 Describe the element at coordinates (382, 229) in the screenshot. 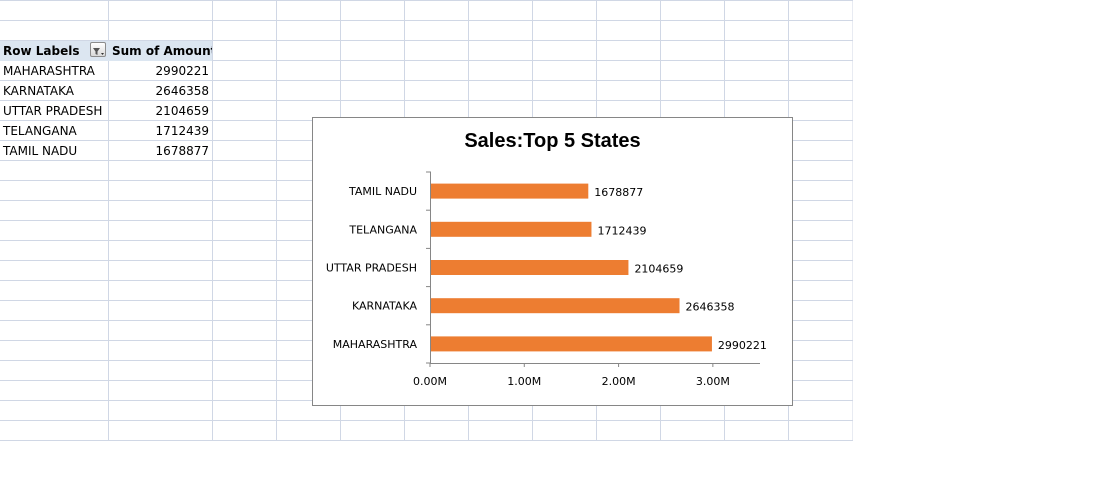

I see `category-label: TELANGANA` at that location.